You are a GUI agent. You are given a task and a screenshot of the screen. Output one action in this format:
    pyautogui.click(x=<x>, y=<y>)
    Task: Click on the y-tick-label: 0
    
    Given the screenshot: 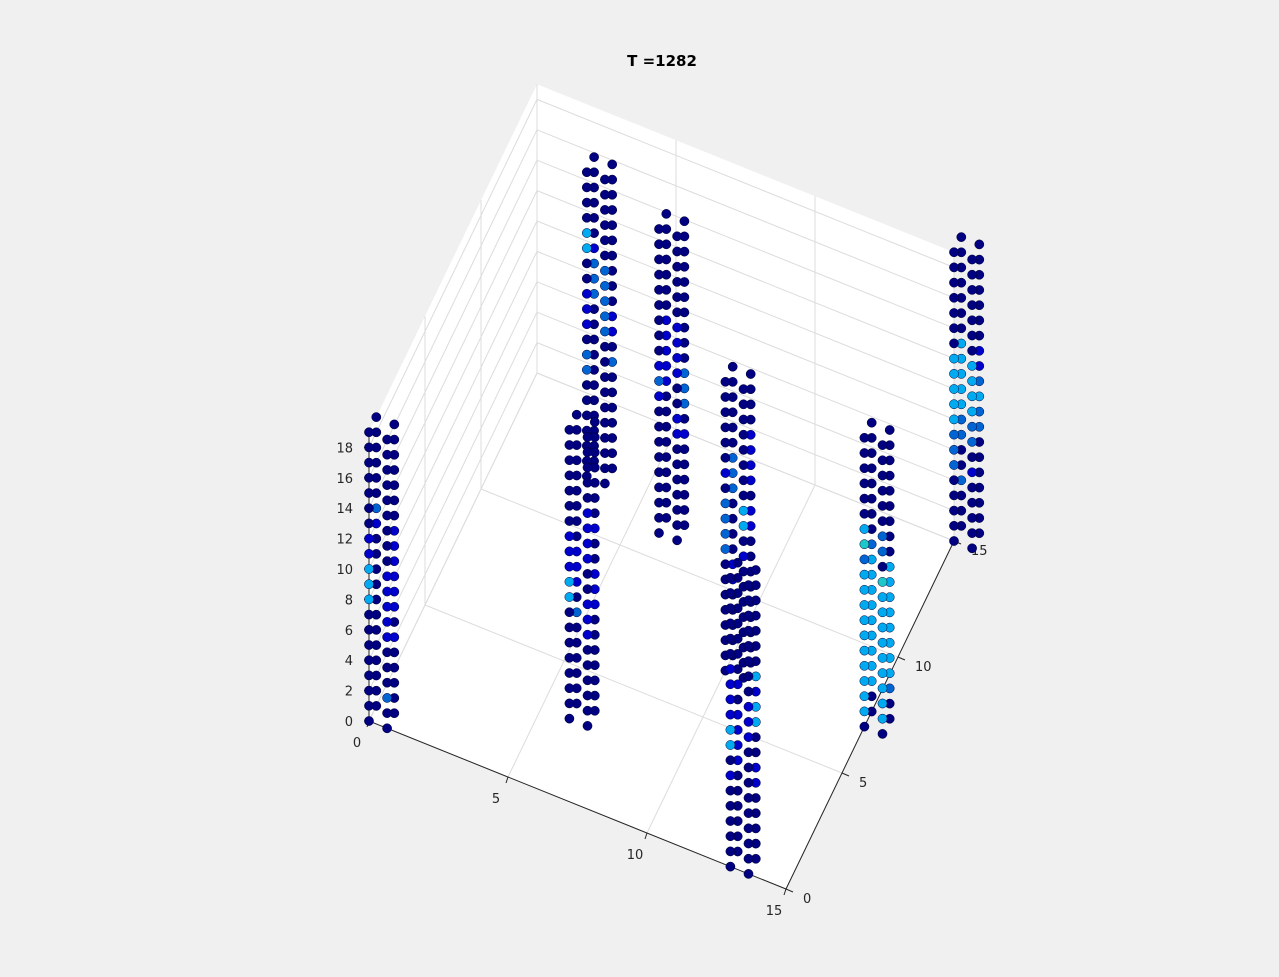 What is the action you would take?
    pyautogui.click(x=807, y=899)
    